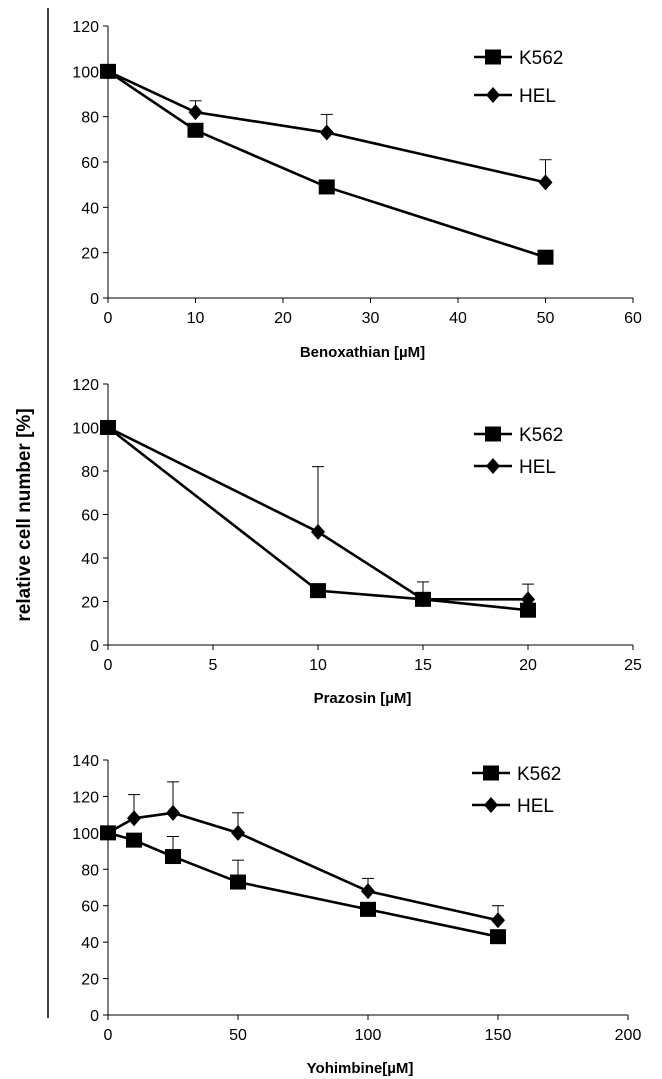  What do you see at coordinates (363, 698) in the screenshot?
I see `x-axis-label: Prazosin [µM]` at bounding box center [363, 698].